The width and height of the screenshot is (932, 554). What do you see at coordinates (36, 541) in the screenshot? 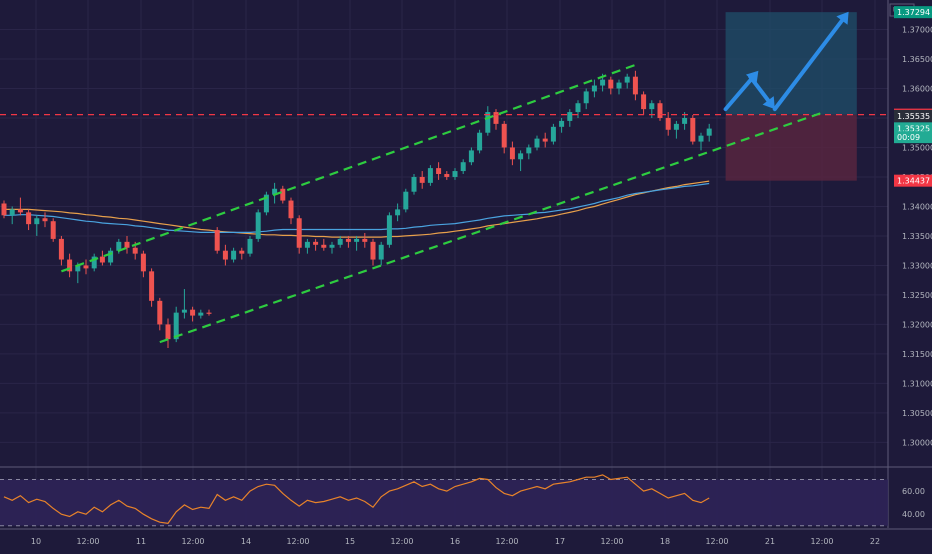
I see `time-tick-label: 10` at bounding box center [36, 541].